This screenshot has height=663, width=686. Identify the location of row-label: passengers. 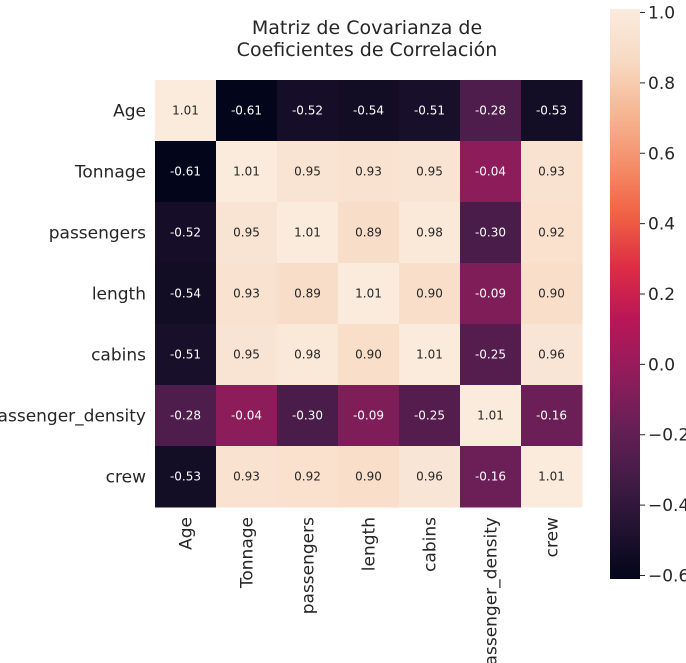
(97, 234).